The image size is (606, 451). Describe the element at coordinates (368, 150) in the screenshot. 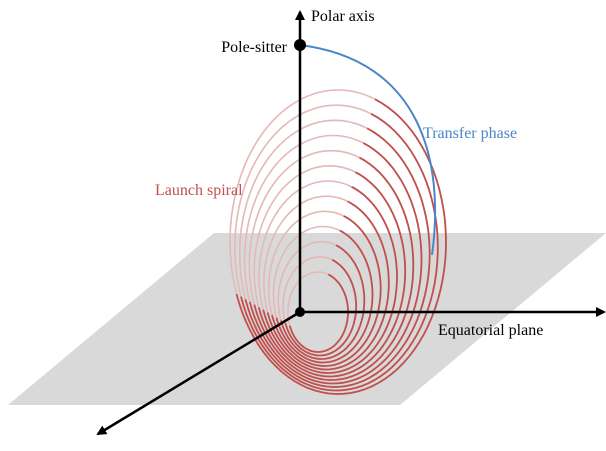

I see `transfer-phase-arc` at that location.